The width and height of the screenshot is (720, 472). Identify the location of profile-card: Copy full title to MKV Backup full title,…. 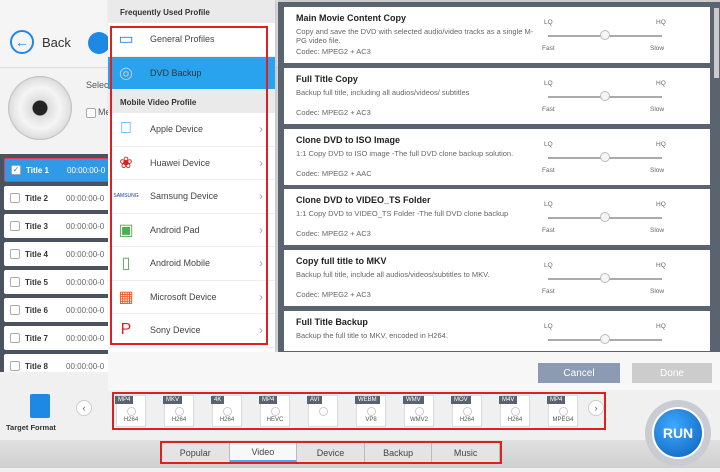
(497, 278).